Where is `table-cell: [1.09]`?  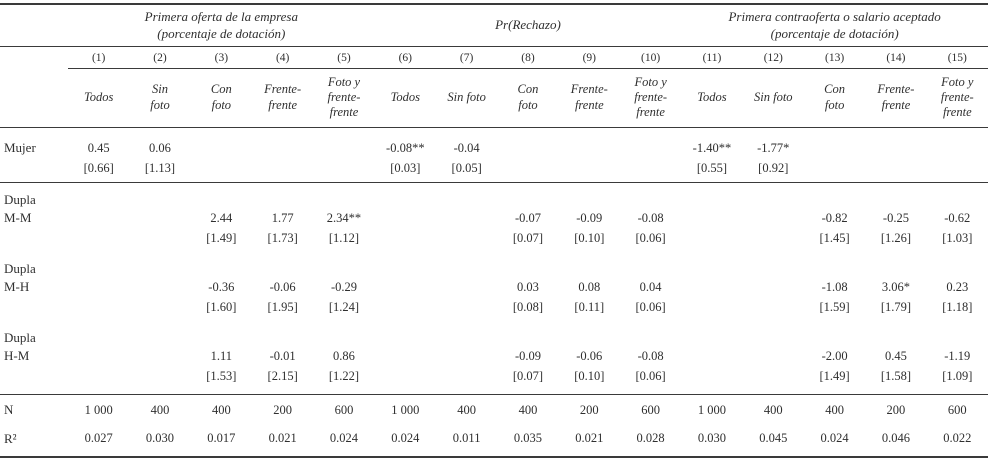
table-cell: [1.09] is located at coordinates (957, 381).